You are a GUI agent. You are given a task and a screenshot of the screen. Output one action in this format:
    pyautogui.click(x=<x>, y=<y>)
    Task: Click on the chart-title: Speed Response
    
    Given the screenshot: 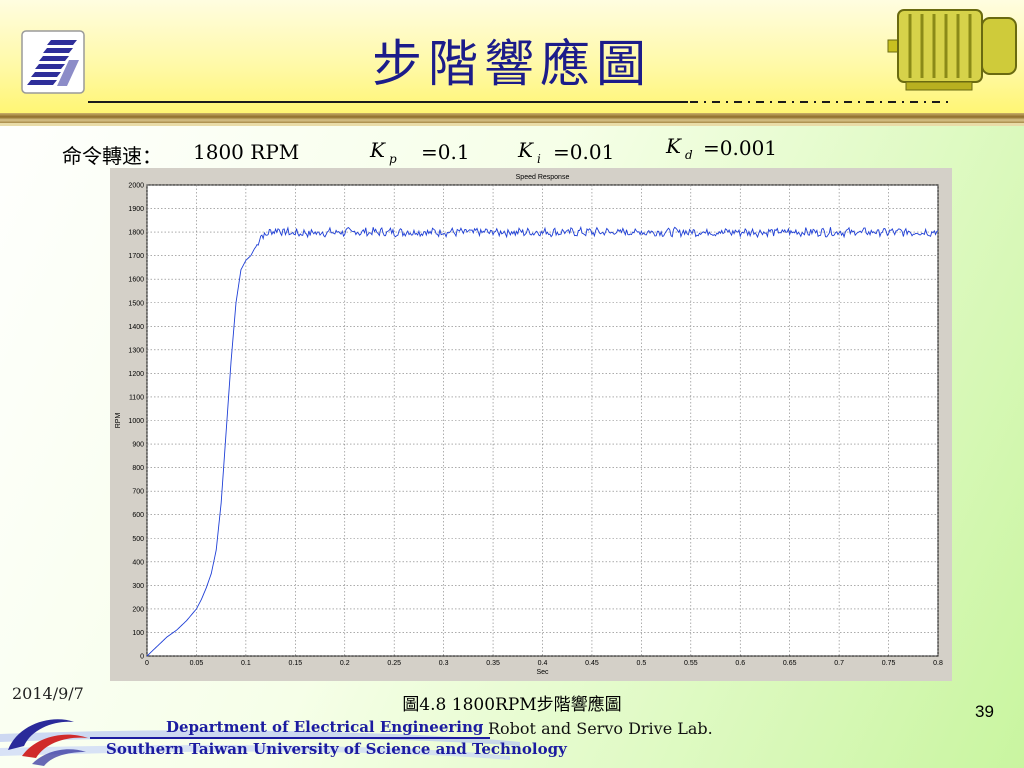 What is the action you would take?
    pyautogui.click(x=543, y=177)
    